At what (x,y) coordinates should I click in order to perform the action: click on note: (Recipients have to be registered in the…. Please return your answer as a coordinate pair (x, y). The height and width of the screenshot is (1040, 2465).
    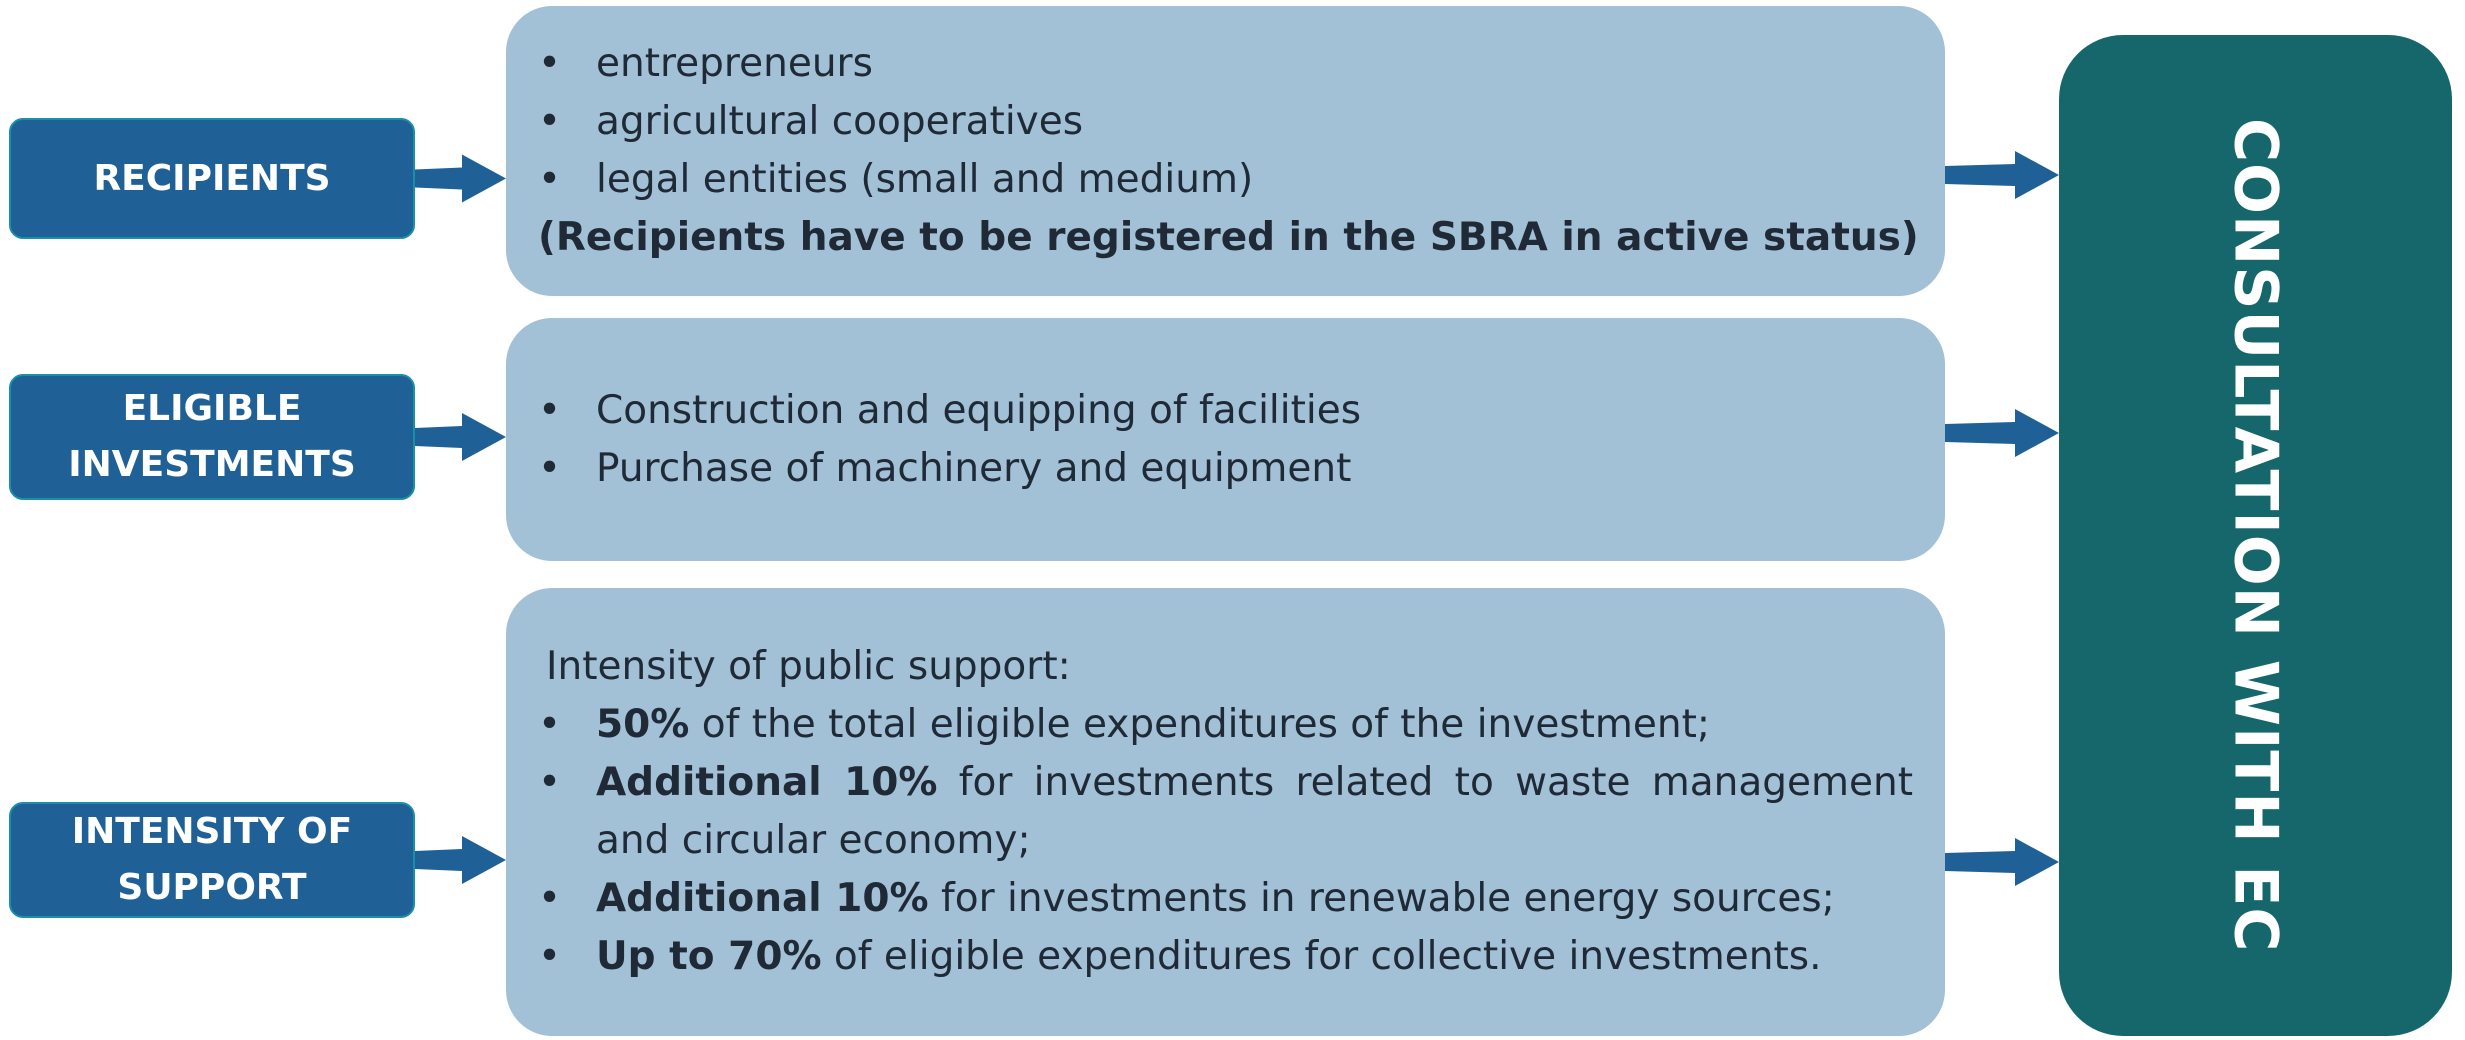
    Looking at the image, I should click on (1228, 237).